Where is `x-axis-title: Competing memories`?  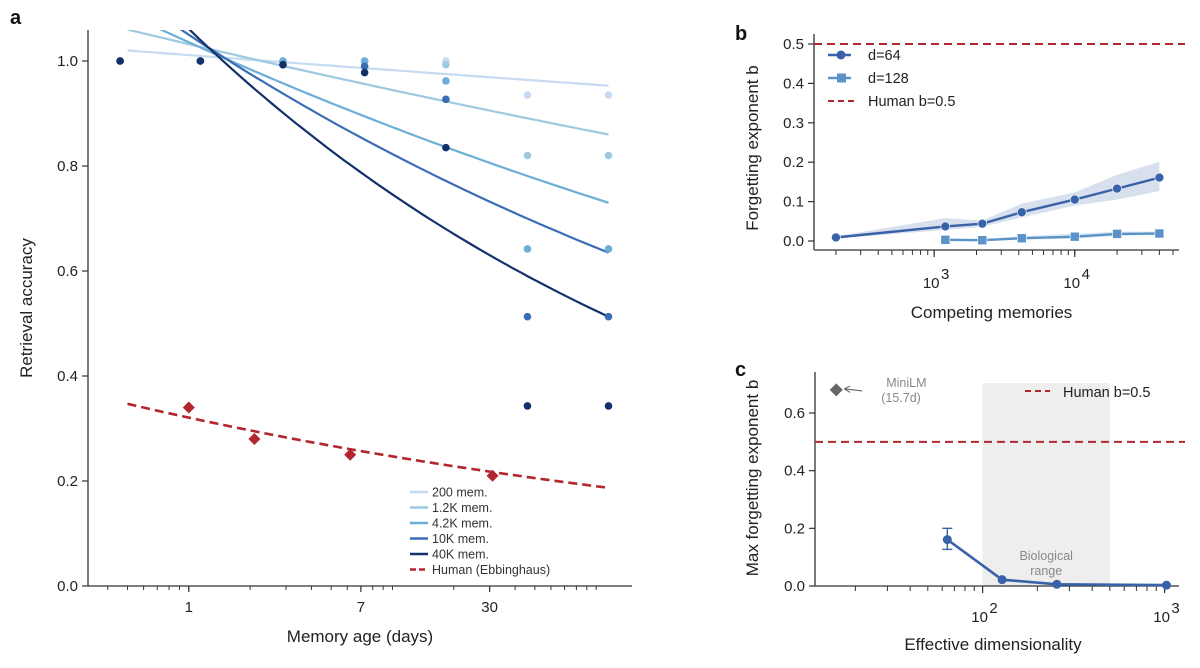
x-axis-title: Competing memories is located at coordinates (992, 312).